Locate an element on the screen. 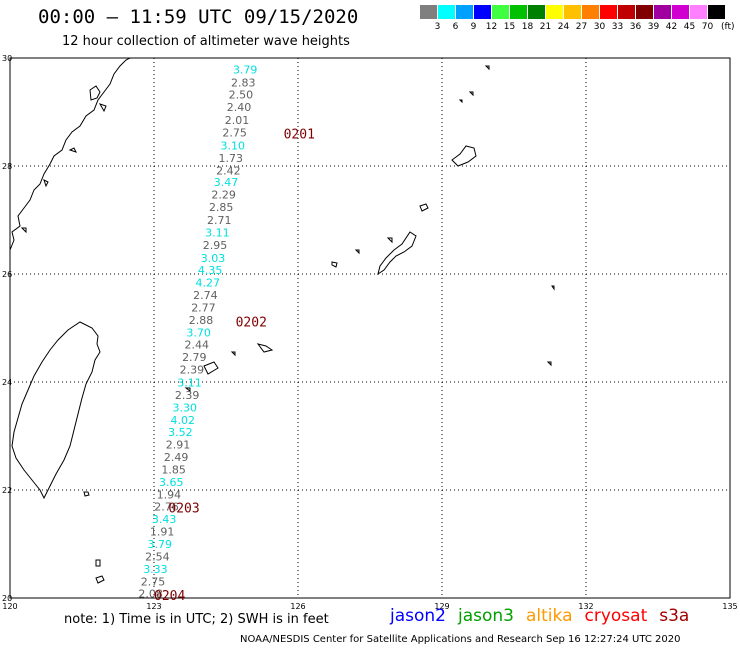  wave-height-value: 2.01 is located at coordinates (237, 120).